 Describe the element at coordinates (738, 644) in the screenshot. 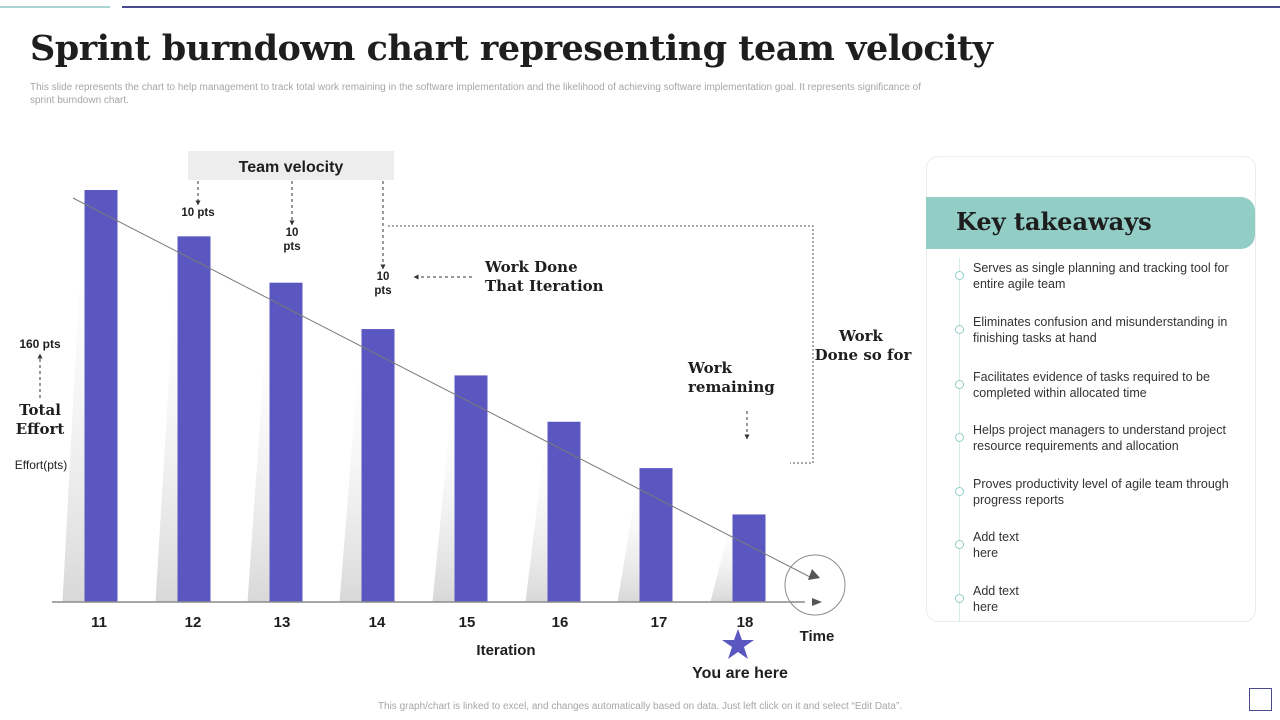

I see `star-icon` at that location.